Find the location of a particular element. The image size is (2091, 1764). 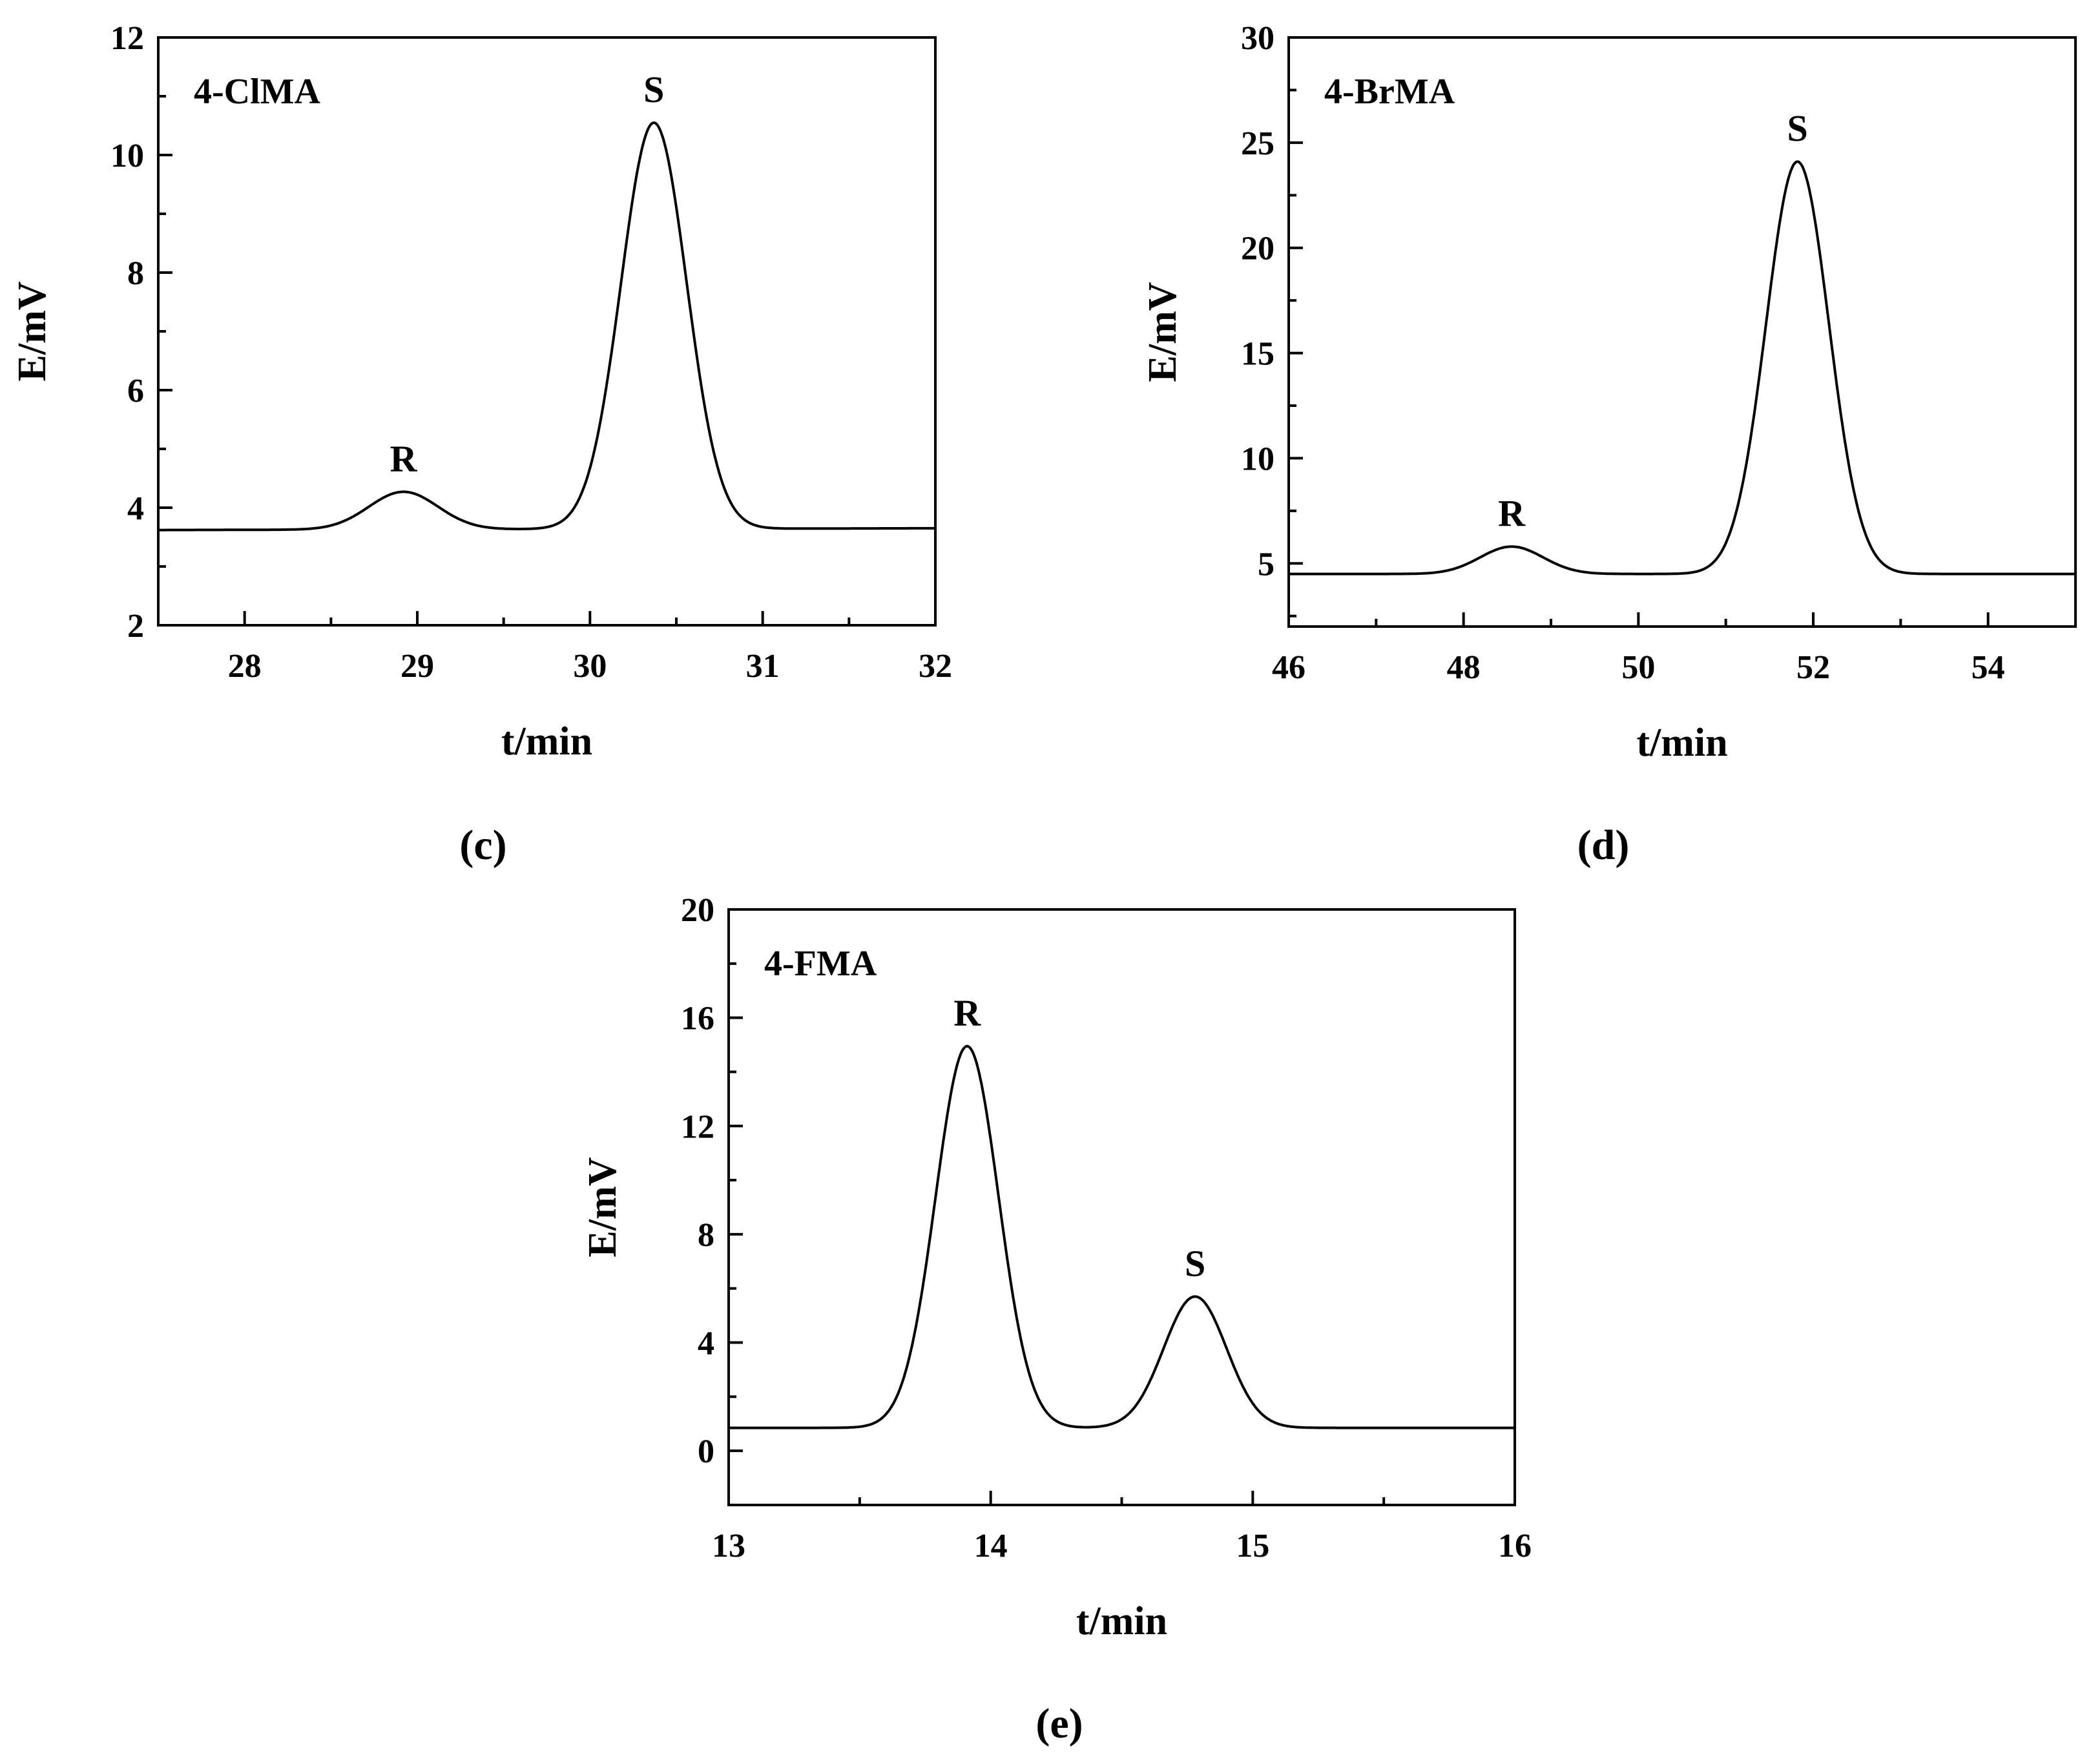

x-tick-label: 54 is located at coordinates (1988, 667).